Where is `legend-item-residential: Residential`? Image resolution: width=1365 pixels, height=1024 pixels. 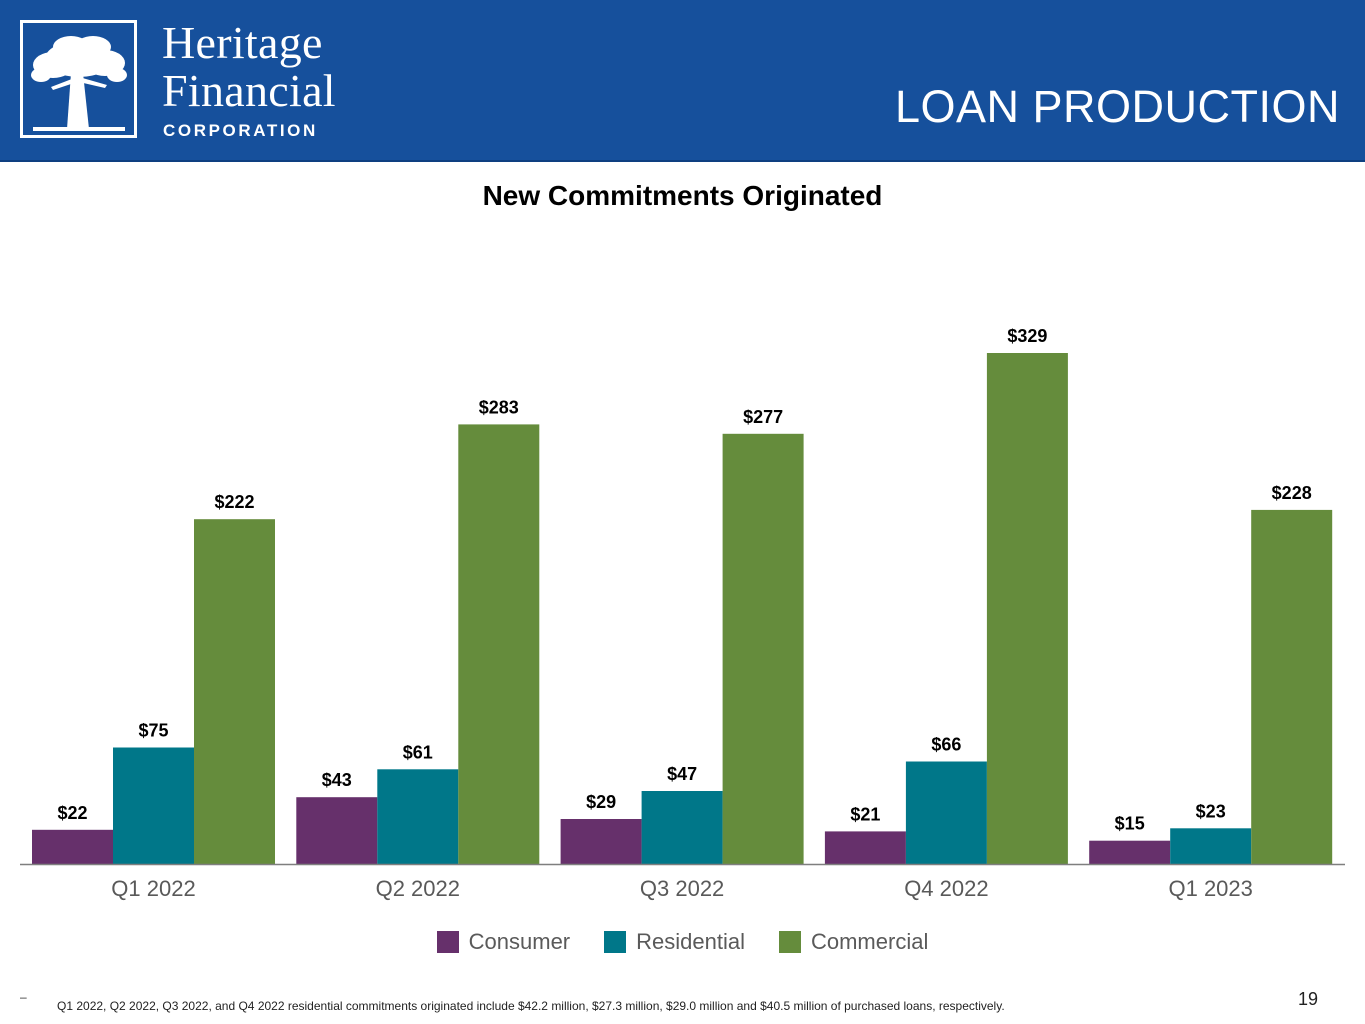
legend-item-residential: Residential is located at coordinates (674, 942).